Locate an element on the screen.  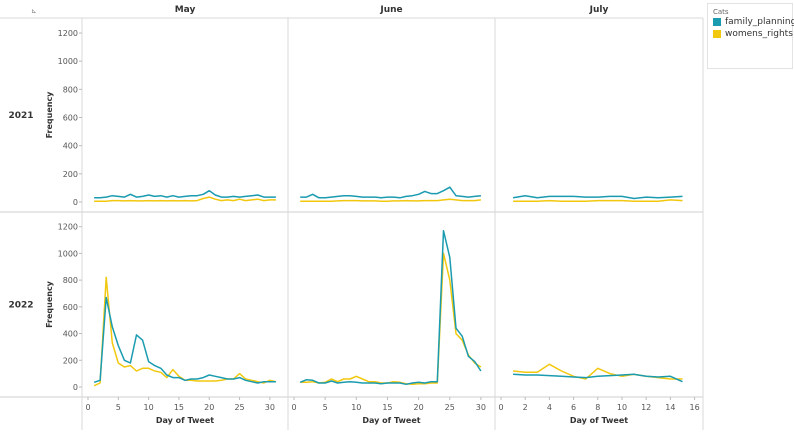
x-tick-label-c2-2: 2 is located at coordinates (525, 407).